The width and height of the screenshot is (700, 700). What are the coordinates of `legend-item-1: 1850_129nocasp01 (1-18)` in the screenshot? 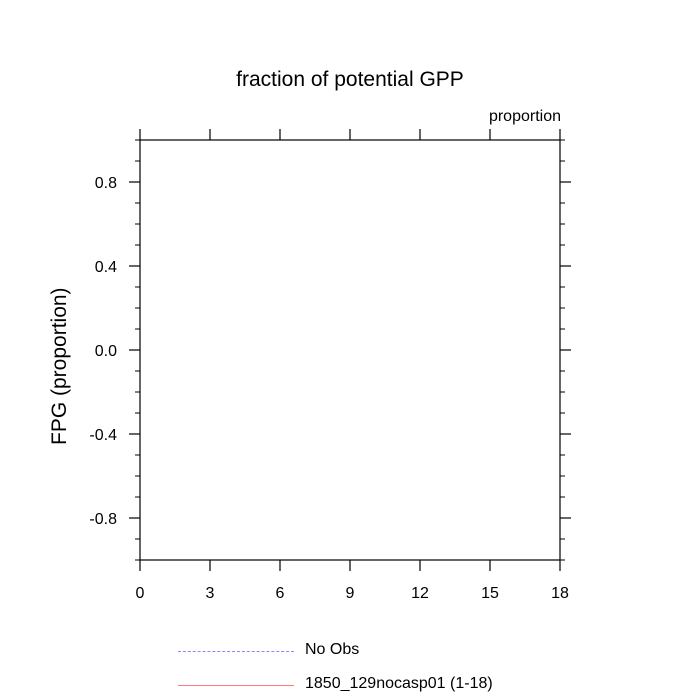 It's located at (378, 687).